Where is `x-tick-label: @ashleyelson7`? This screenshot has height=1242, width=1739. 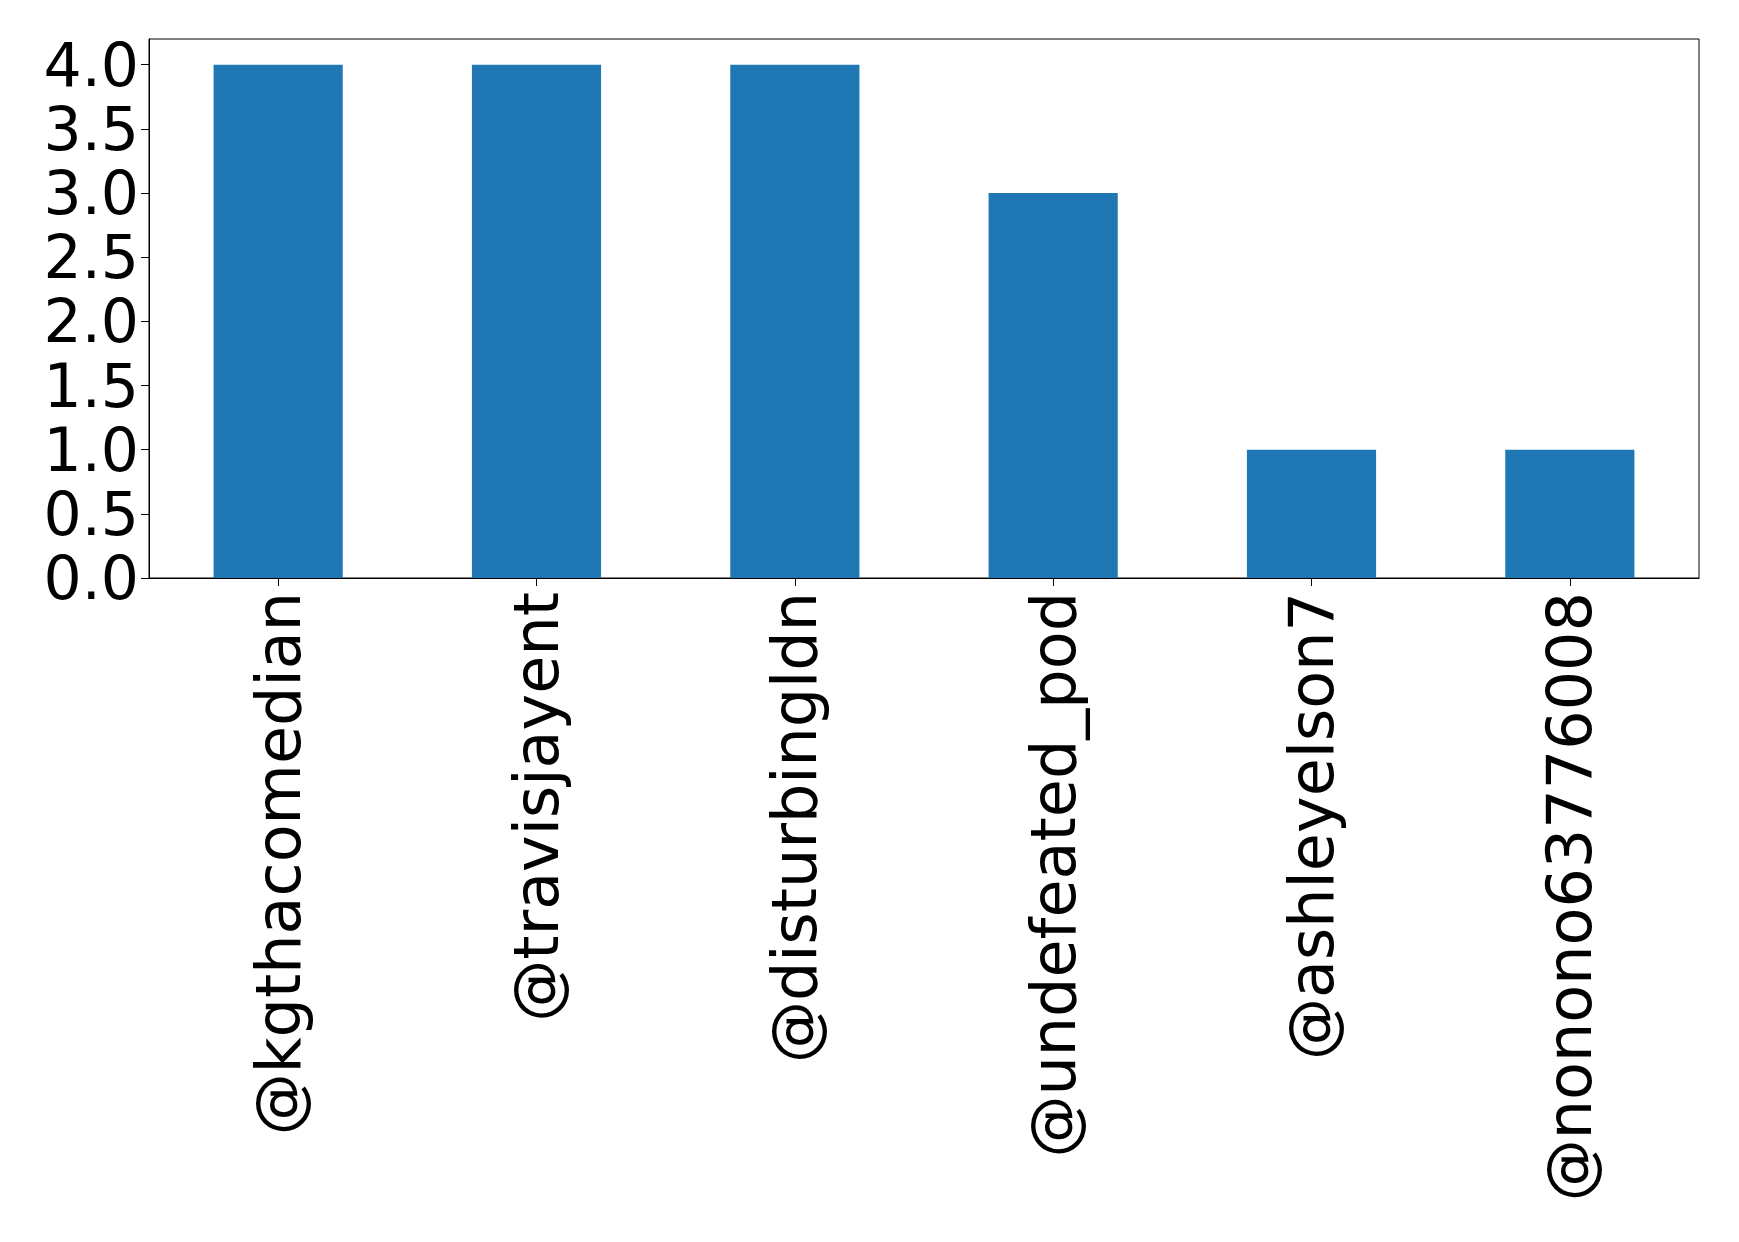
x-tick-label: @ashleyelson7 is located at coordinates (1311, 826).